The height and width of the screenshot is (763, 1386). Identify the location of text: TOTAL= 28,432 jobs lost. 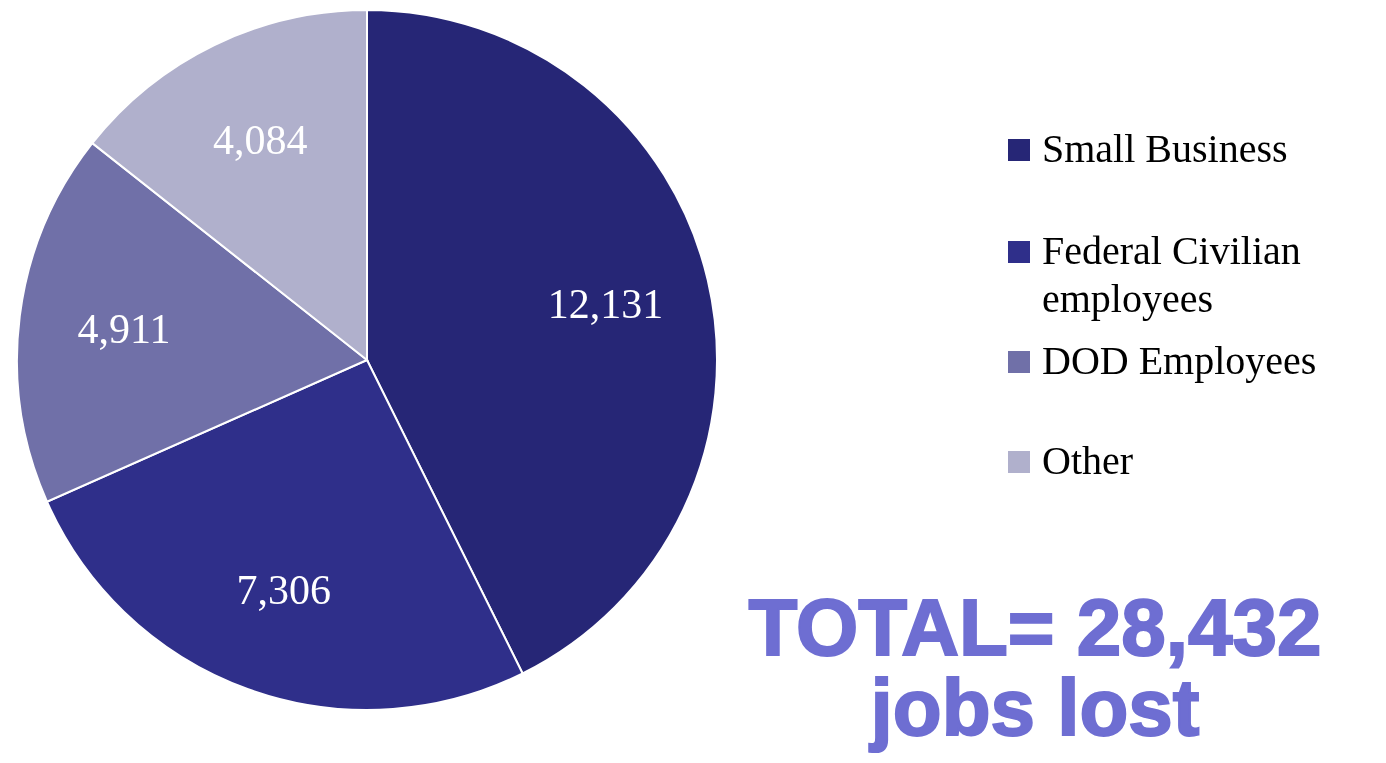
(1035, 667).